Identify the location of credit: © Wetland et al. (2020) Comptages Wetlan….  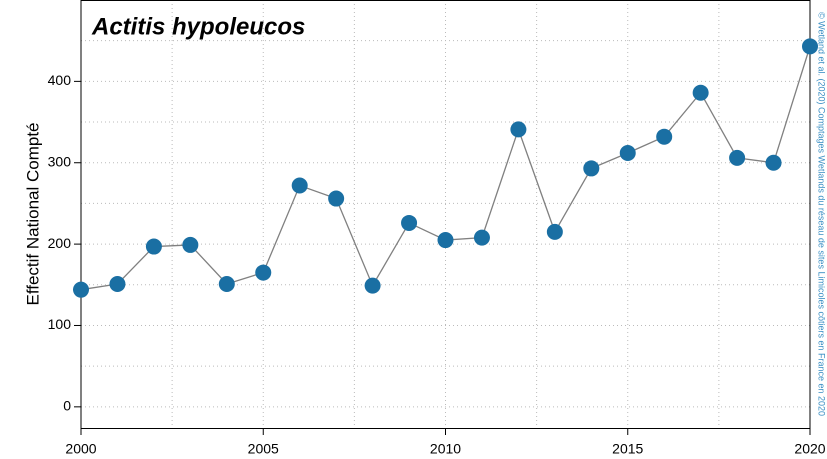
(822, 214).